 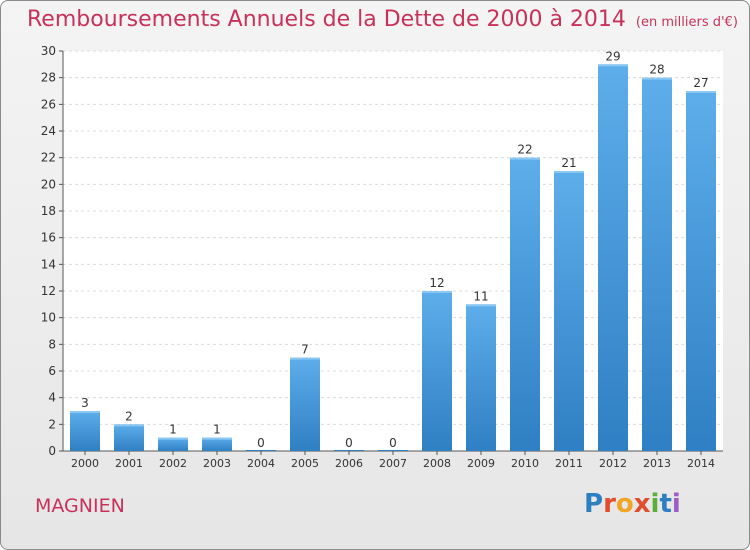 I want to click on x-tick-label: 2002, so click(x=173, y=463).